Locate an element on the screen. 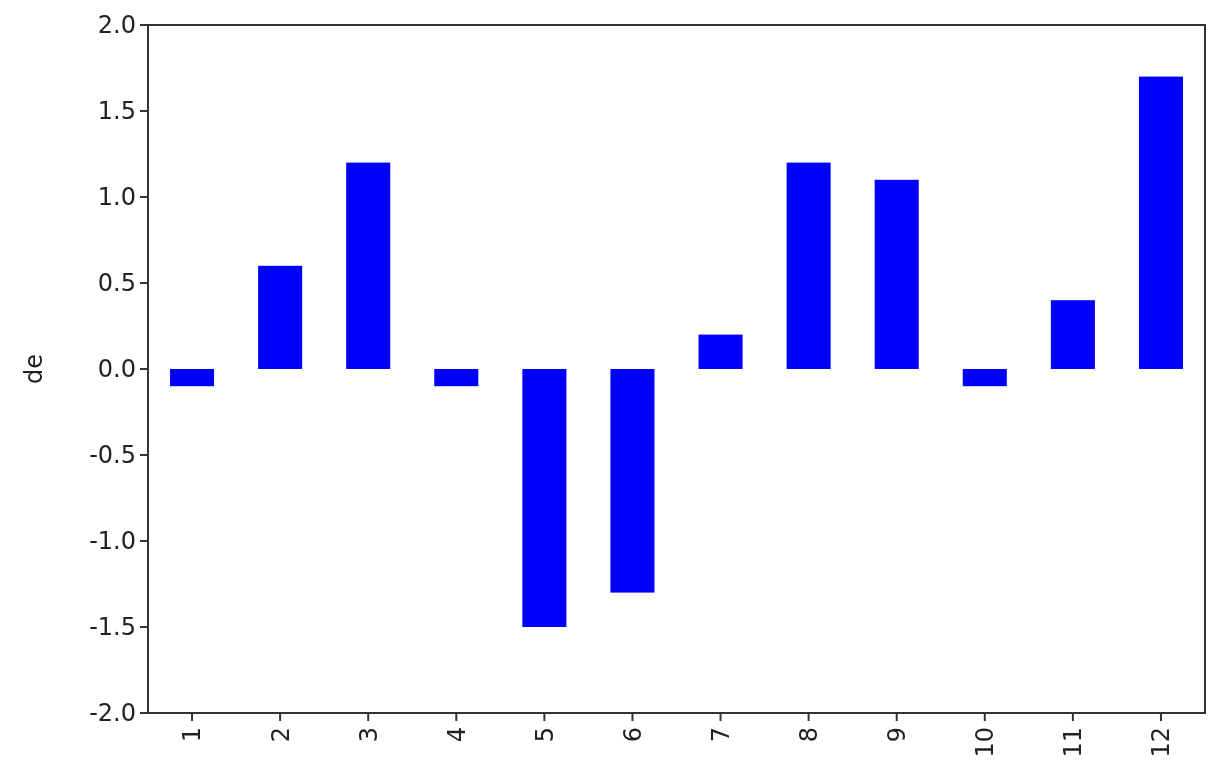 The width and height of the screenshot is (1208, 771). x-tick-label: 10 is located at coordinates (985, 742).